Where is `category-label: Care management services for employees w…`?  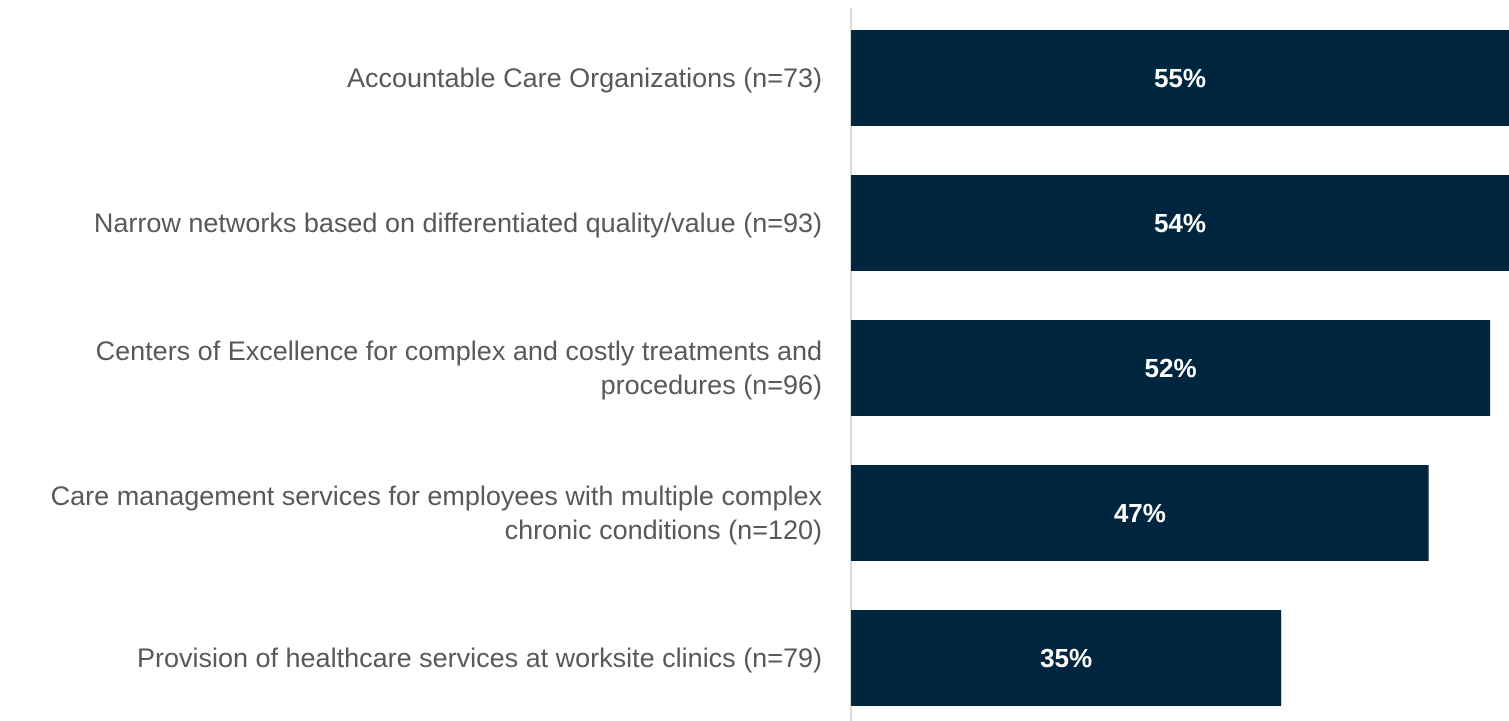
category-label: Care management services for employees w… is located at coordinates (436, 513).